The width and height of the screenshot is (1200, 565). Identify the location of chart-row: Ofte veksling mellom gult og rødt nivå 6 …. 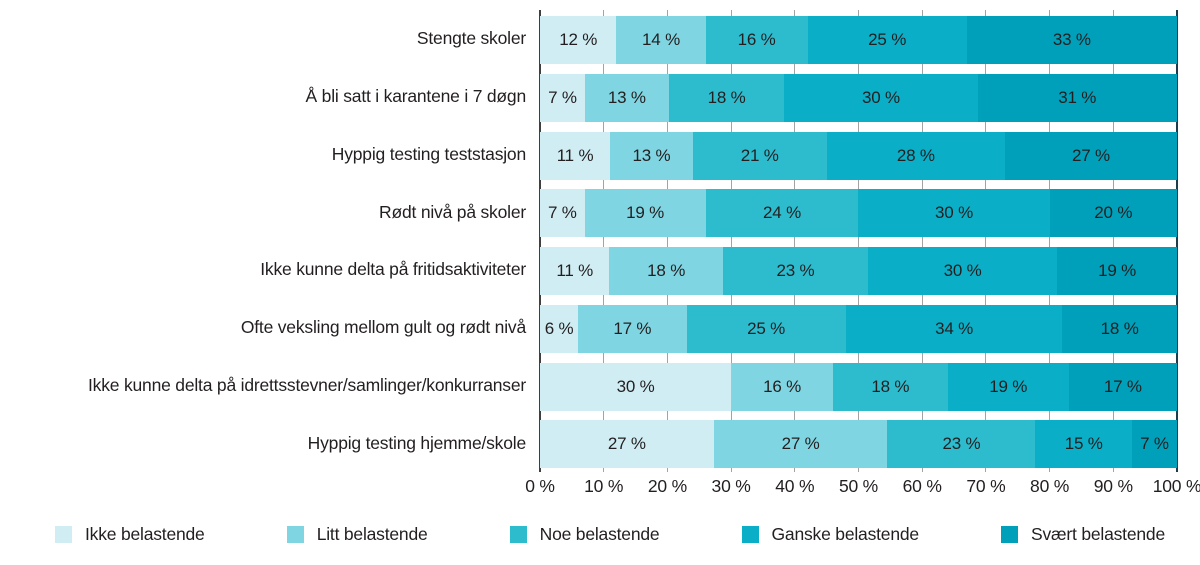
(588, 328).